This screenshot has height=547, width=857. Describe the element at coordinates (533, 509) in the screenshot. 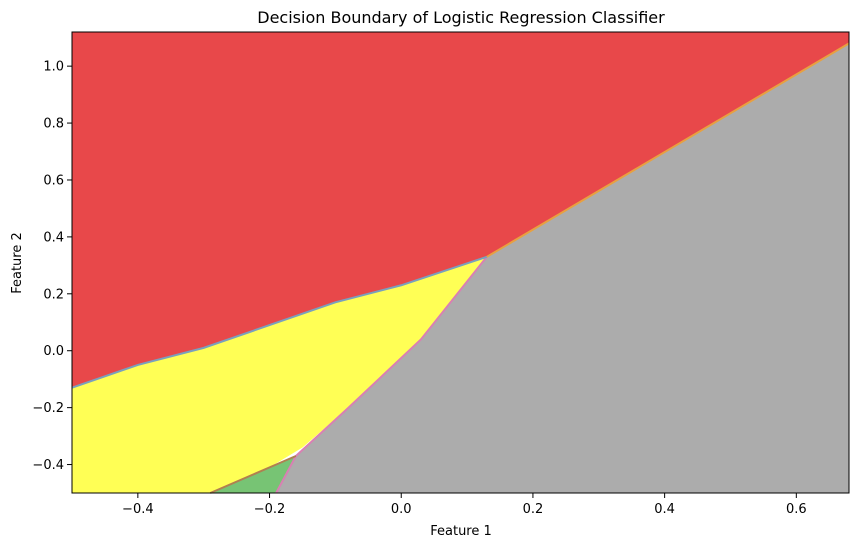

I see `x-tick-label: 0.2` at that location.